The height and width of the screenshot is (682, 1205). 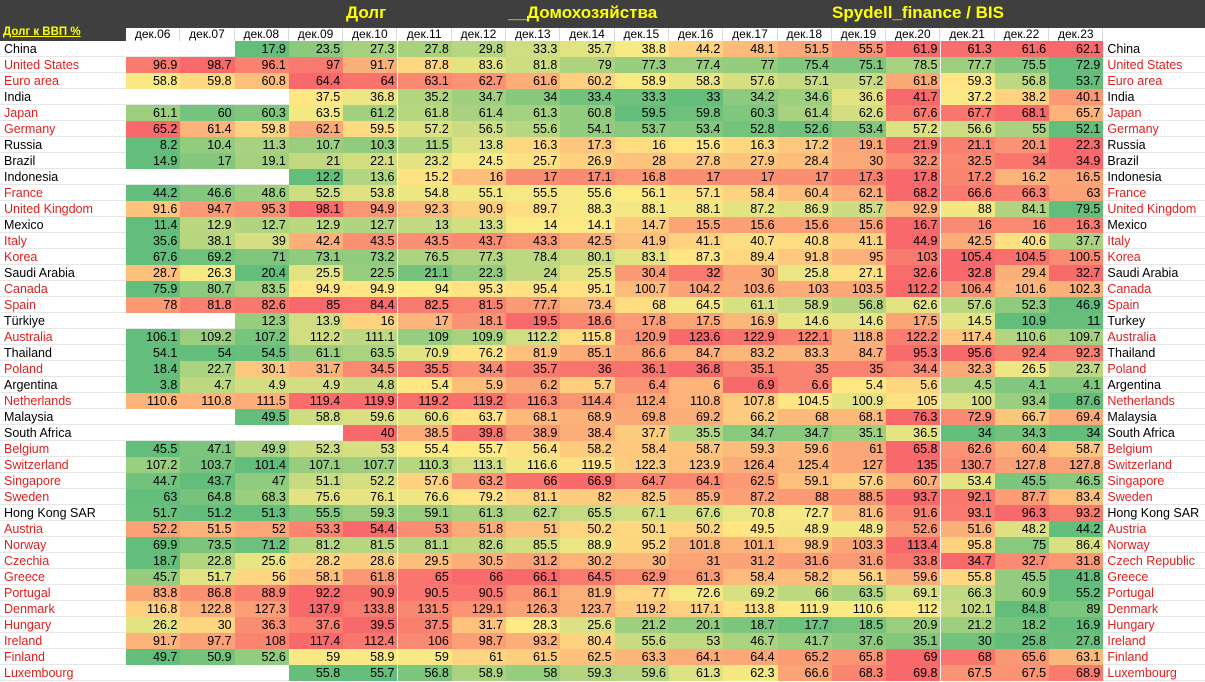 I want to click on country-label: Sweden, so click(x=27, y=497).